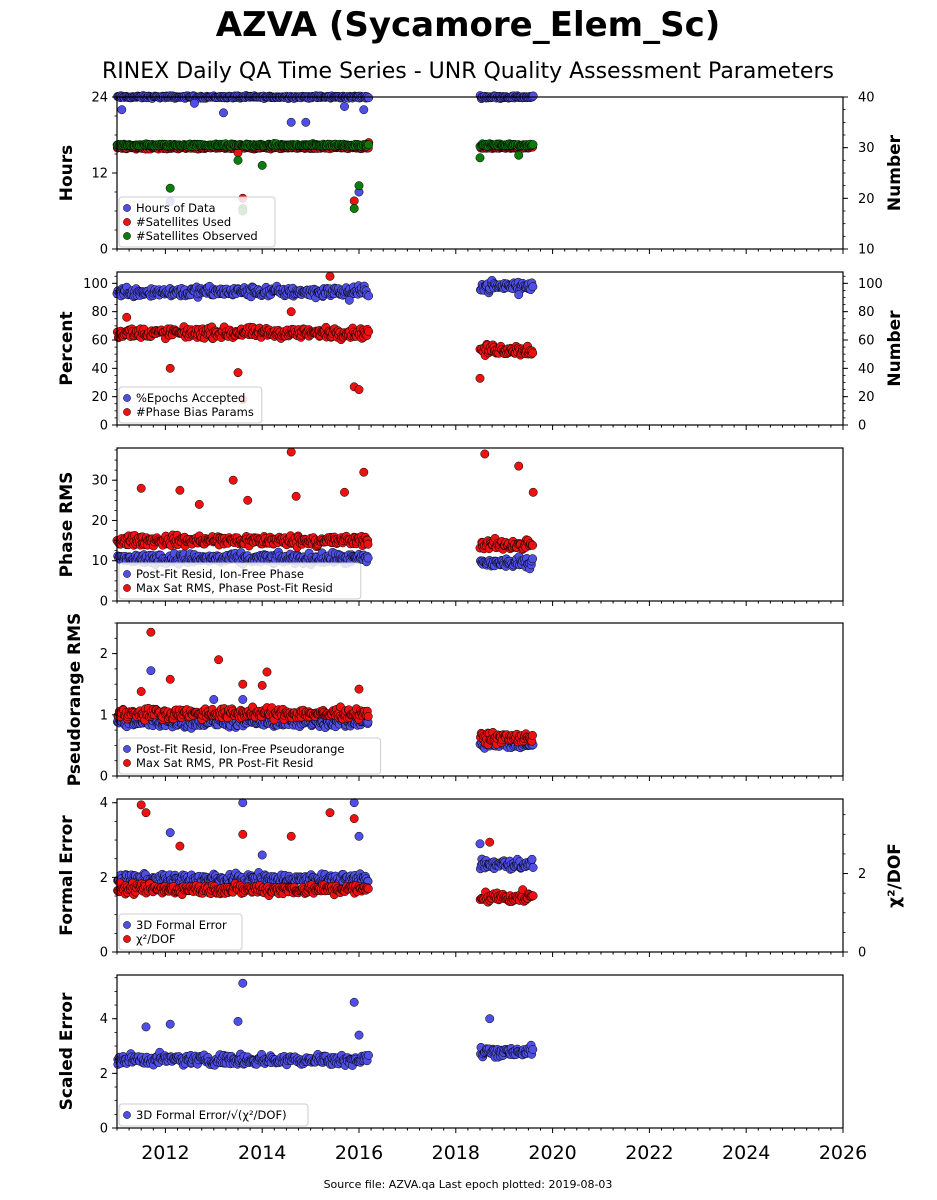 This screenshot has height=1200, width=937. Describe the element at coordinates (99, 341) in the screenshot. I see `y-tick-label: 60` at that location.